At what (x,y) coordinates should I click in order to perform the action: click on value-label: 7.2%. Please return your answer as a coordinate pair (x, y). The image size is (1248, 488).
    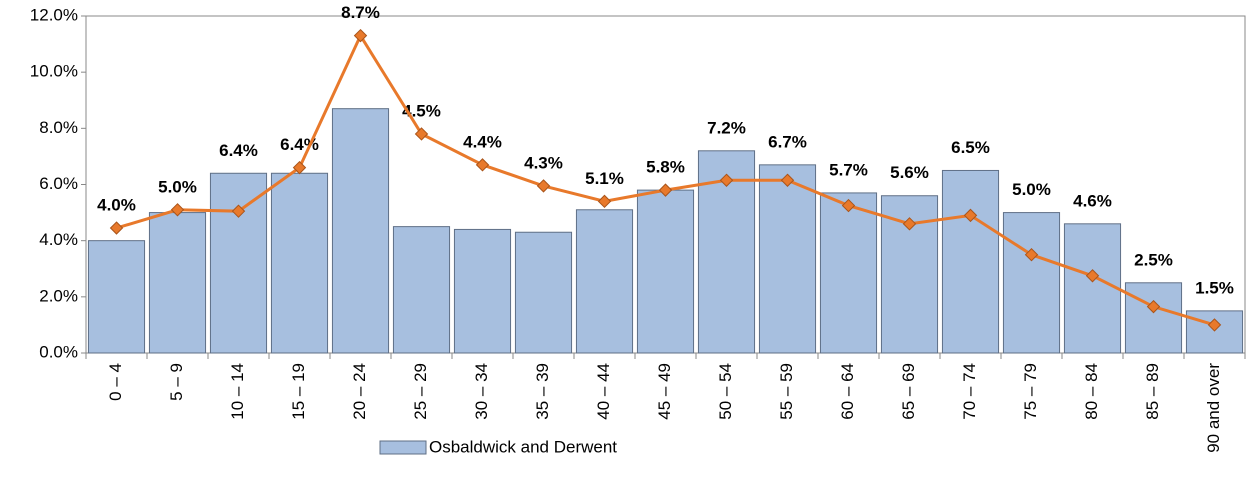
    Looking at the image, I should click on (726, 127).